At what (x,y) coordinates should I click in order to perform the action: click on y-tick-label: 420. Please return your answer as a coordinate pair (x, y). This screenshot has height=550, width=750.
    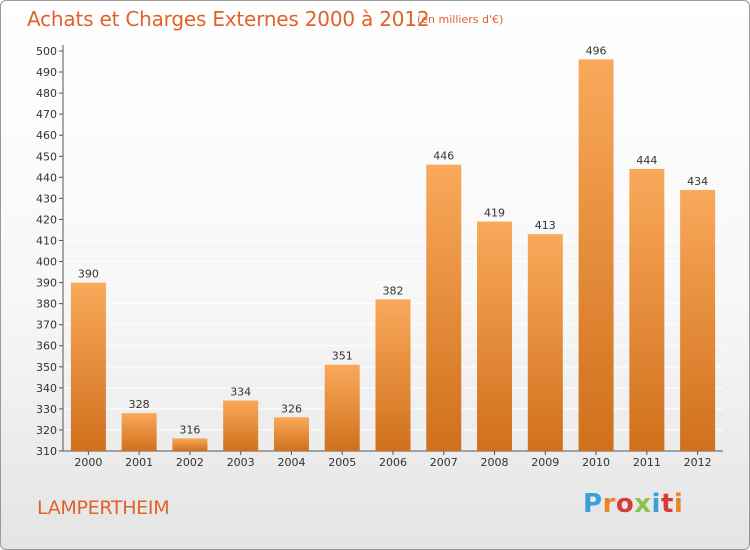
    Looking at the image, I should click on (46, 219).